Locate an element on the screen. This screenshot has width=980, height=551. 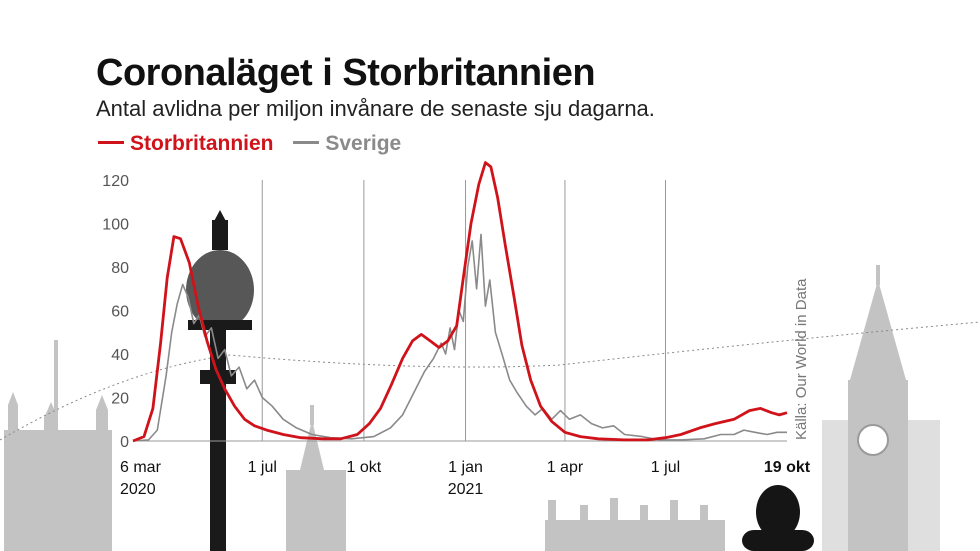
legend-item-uk: Storbritannien is located at coordinates (186, 144).